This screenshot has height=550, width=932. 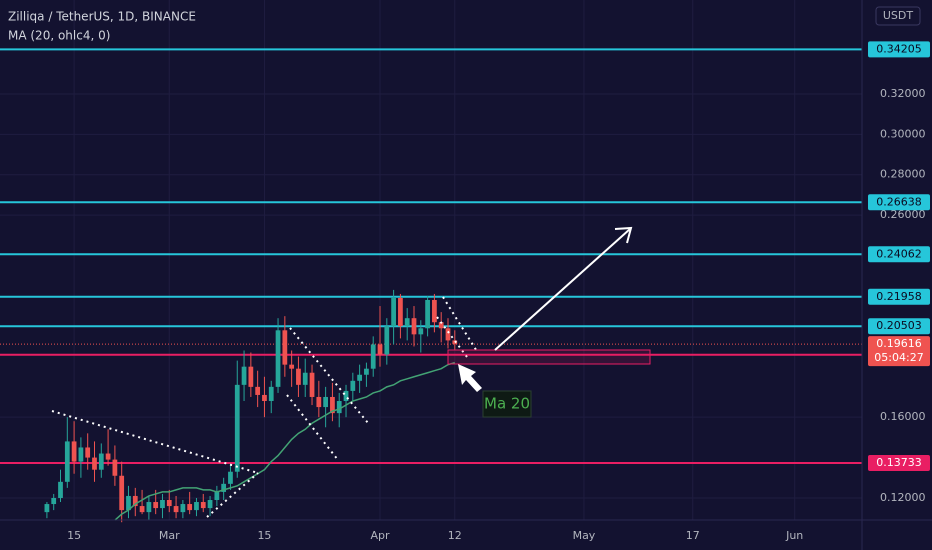 What do you see at coordinates (59, 36) in the screenshot?
I see `indicator-legend: MA (20, ohlc4, 0)` at bounding box center [59, 36].